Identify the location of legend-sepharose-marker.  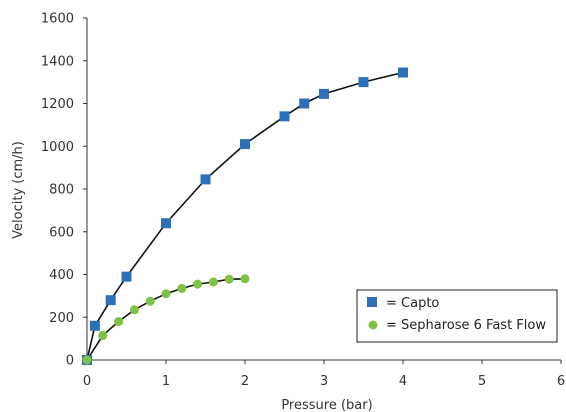
(373, 325).